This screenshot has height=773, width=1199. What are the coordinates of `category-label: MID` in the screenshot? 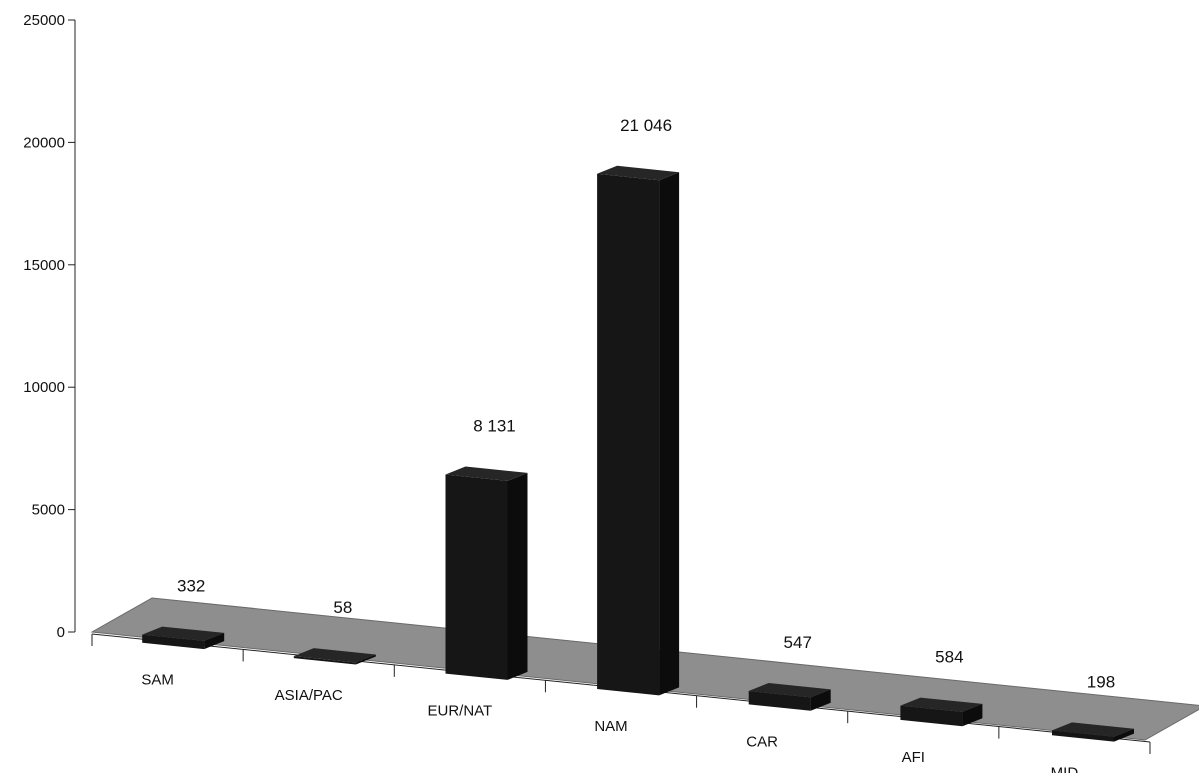 It's located at (1065, 768).